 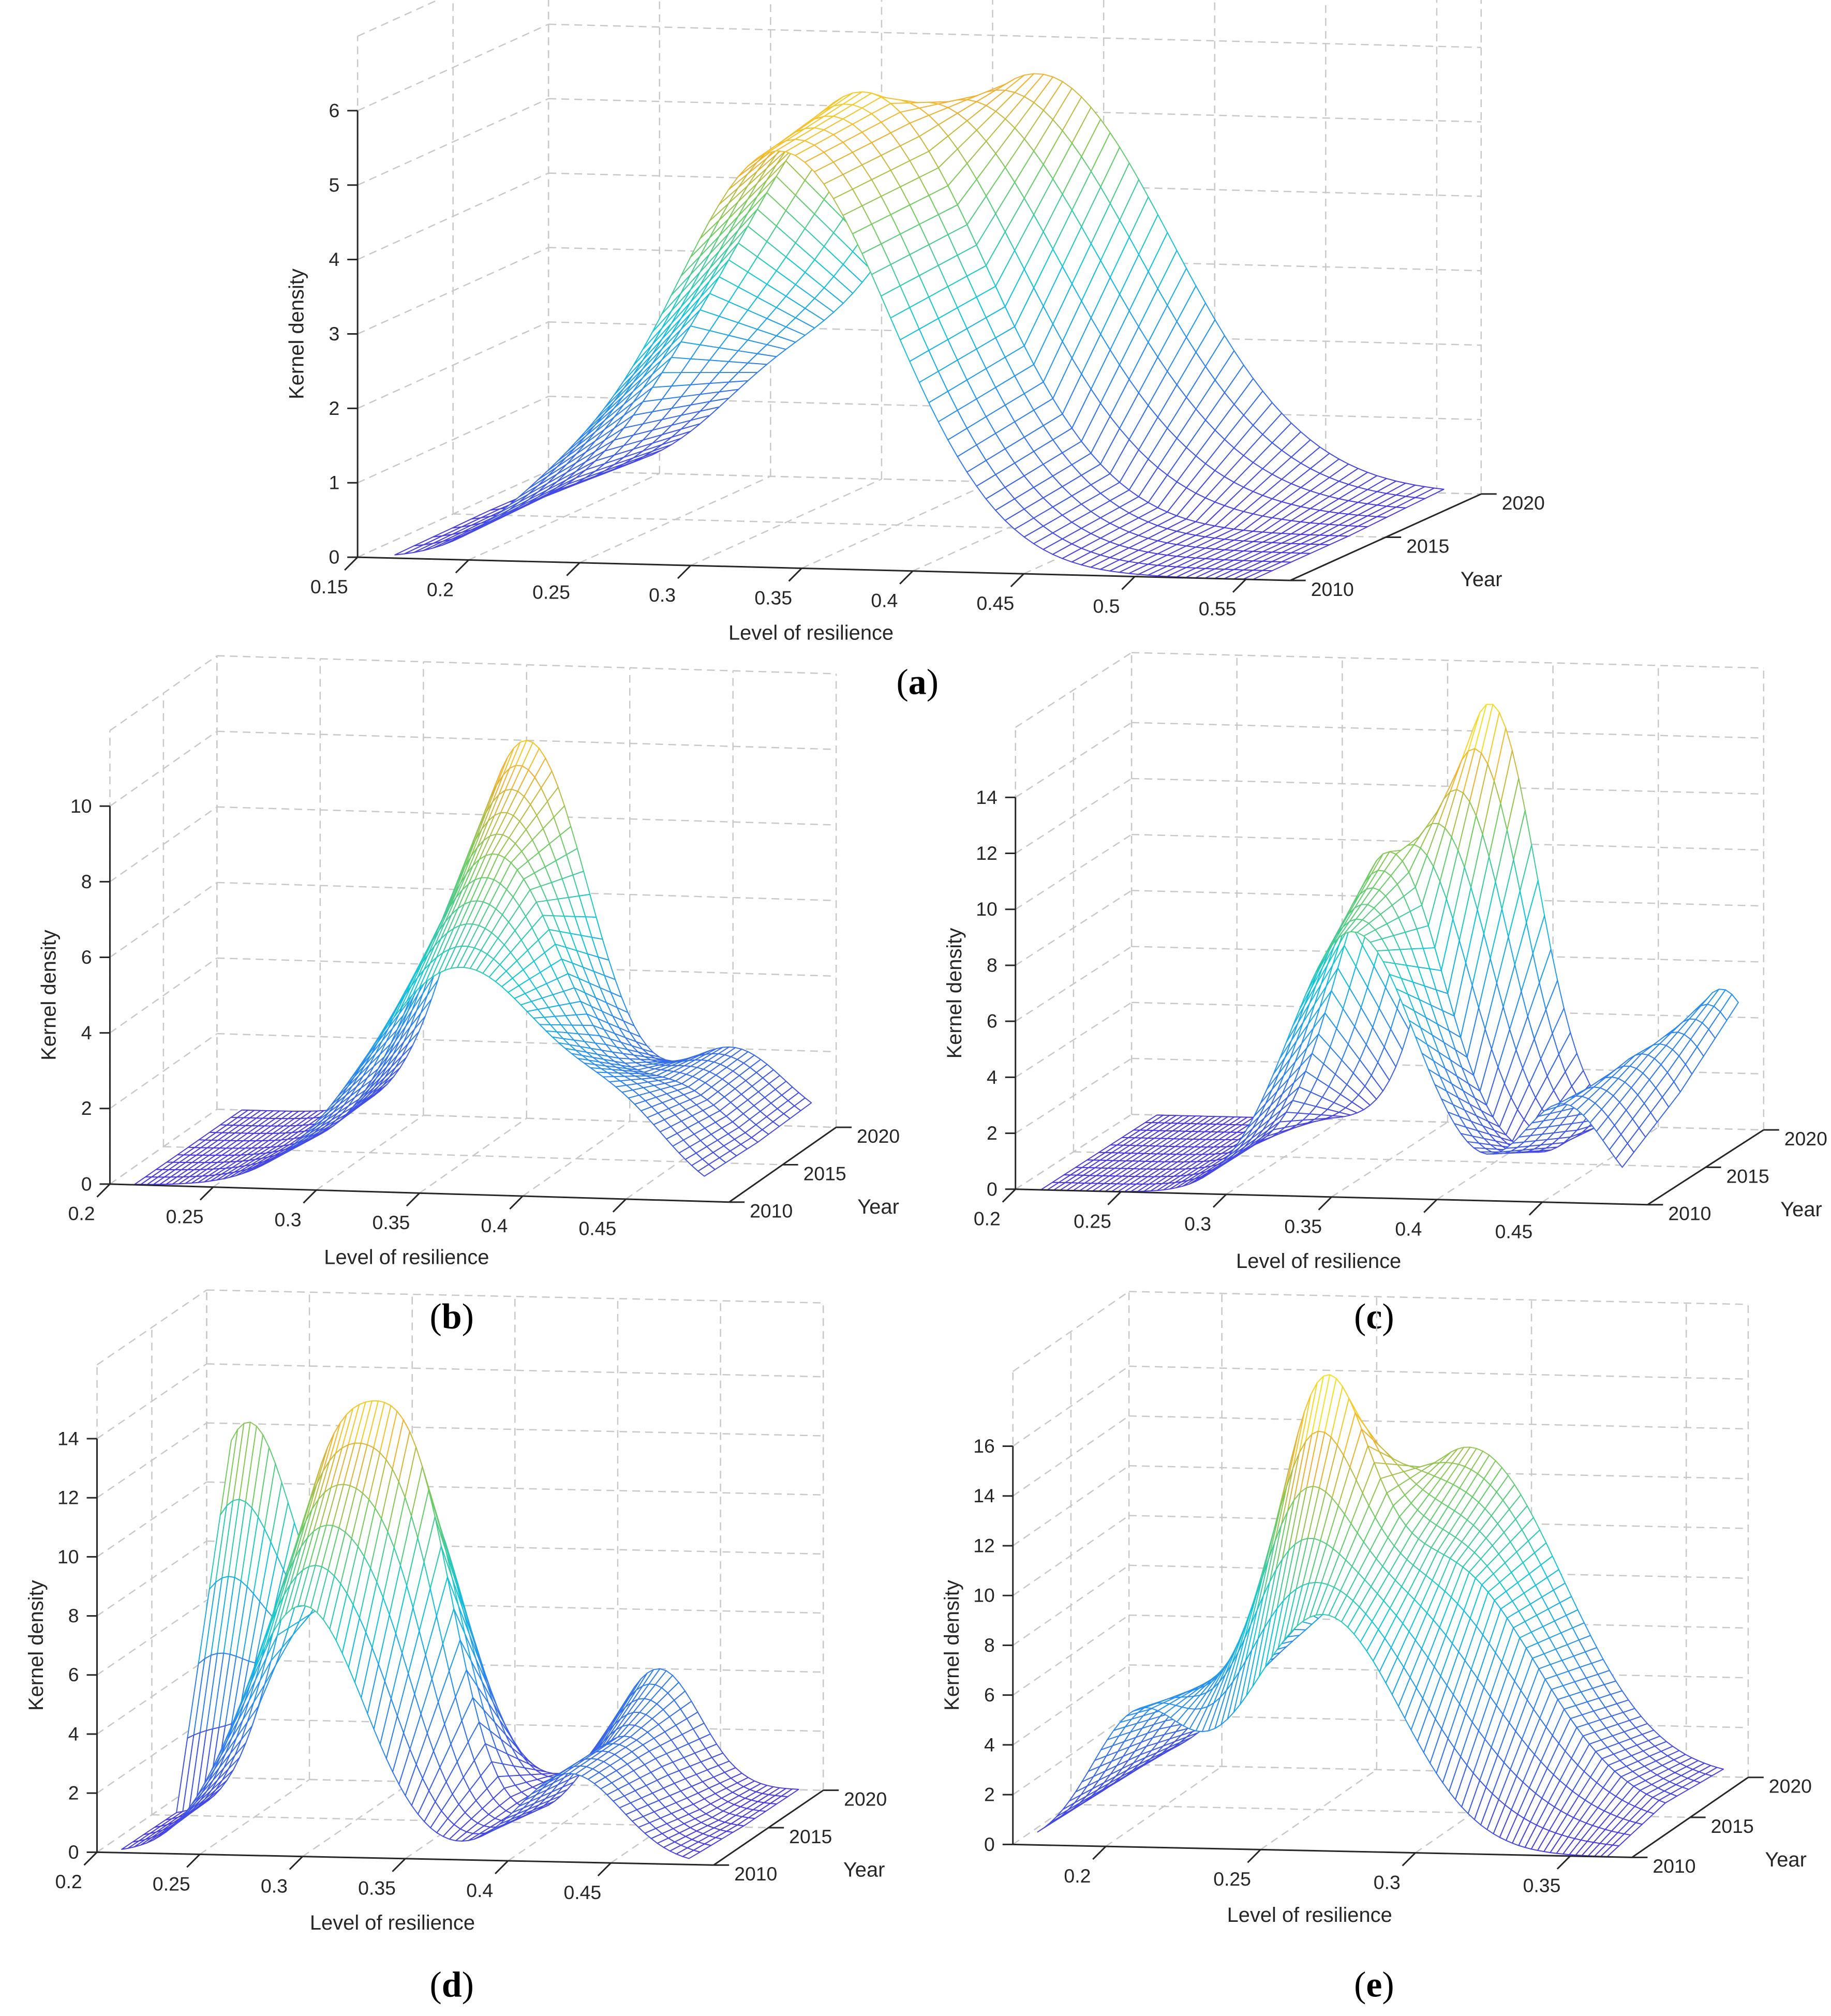 What do you see at coordinates (918, 682) in the screenshot?
I see `panel-caption: (a)` at bounding box center [918, 682].